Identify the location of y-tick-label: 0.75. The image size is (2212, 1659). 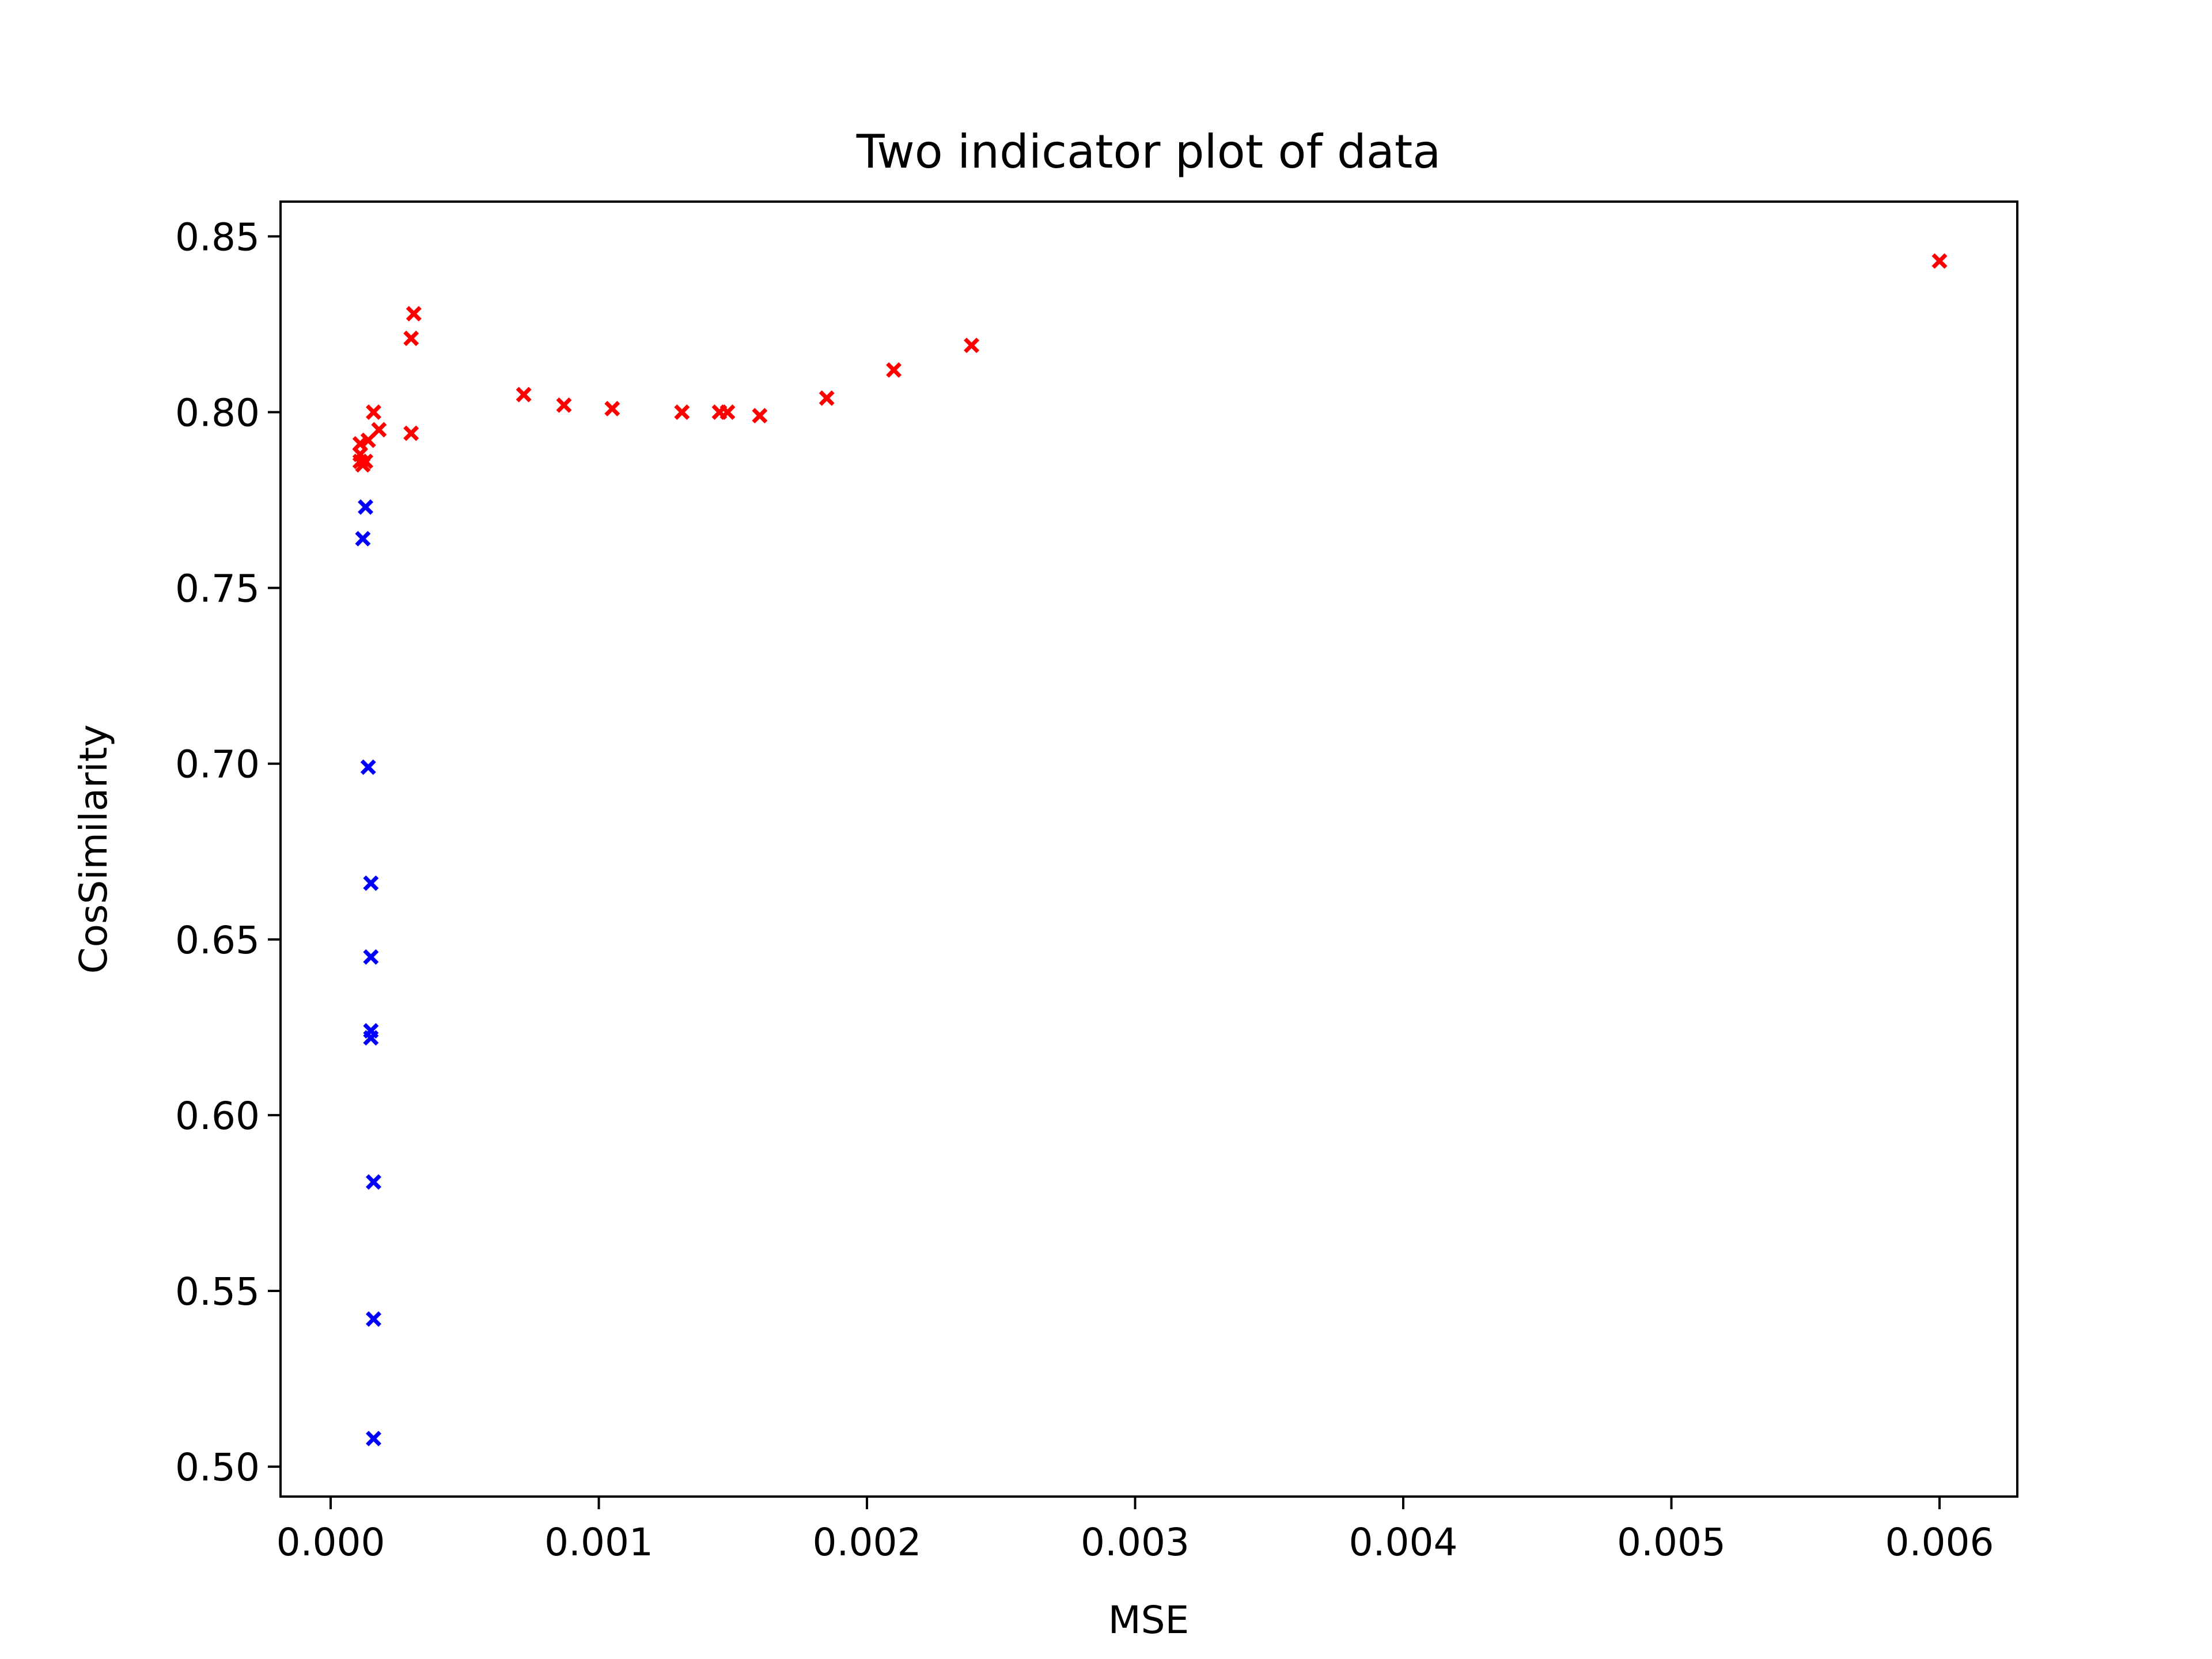
(217, 589).